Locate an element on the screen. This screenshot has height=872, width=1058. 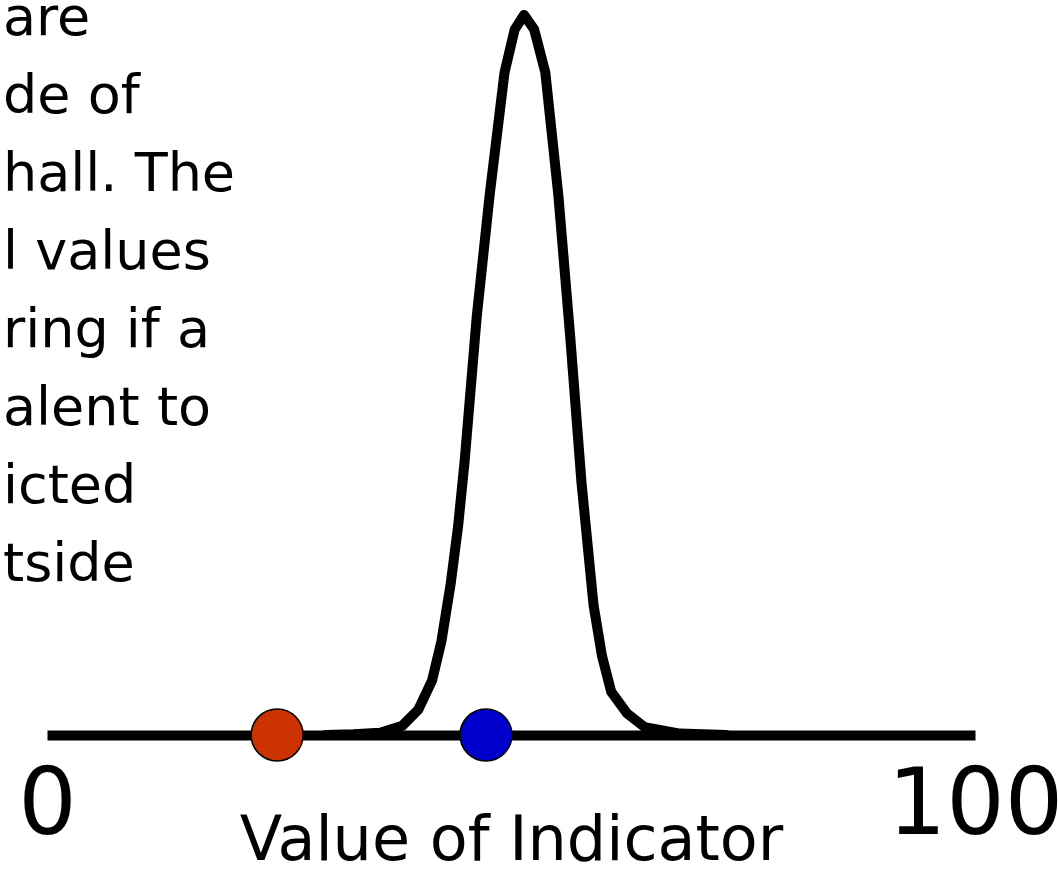
annotation: are is located at coordinates (47, 24).